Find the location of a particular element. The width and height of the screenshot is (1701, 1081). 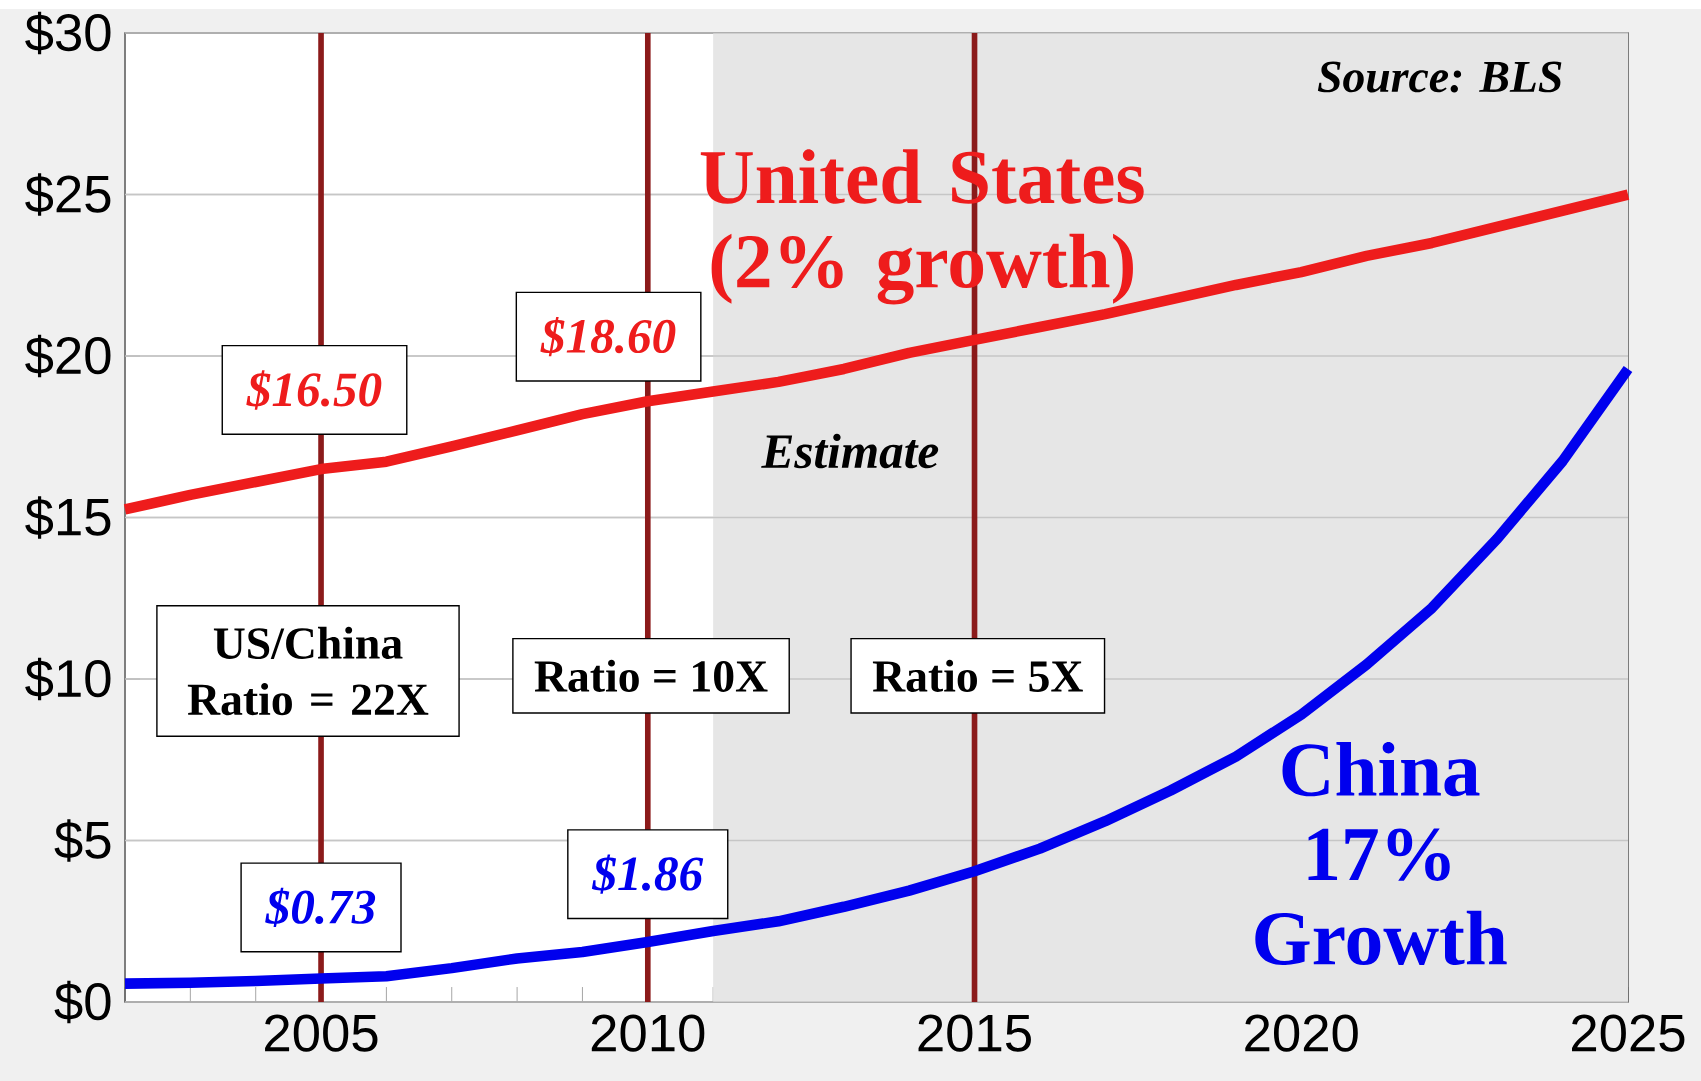

y-tick-label: $10 is located at coordinates (68, 679).